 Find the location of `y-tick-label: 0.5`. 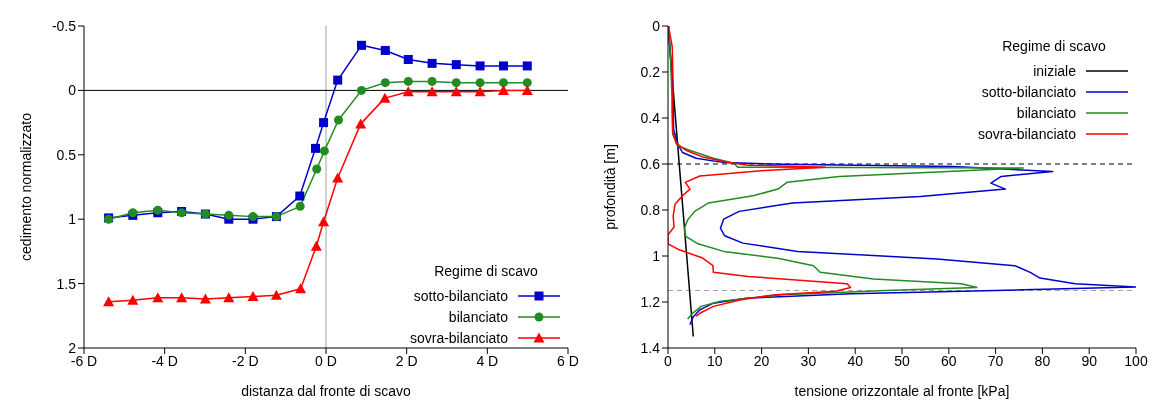

y-tick-label: 0.5 is located at coordinates (66, 154).